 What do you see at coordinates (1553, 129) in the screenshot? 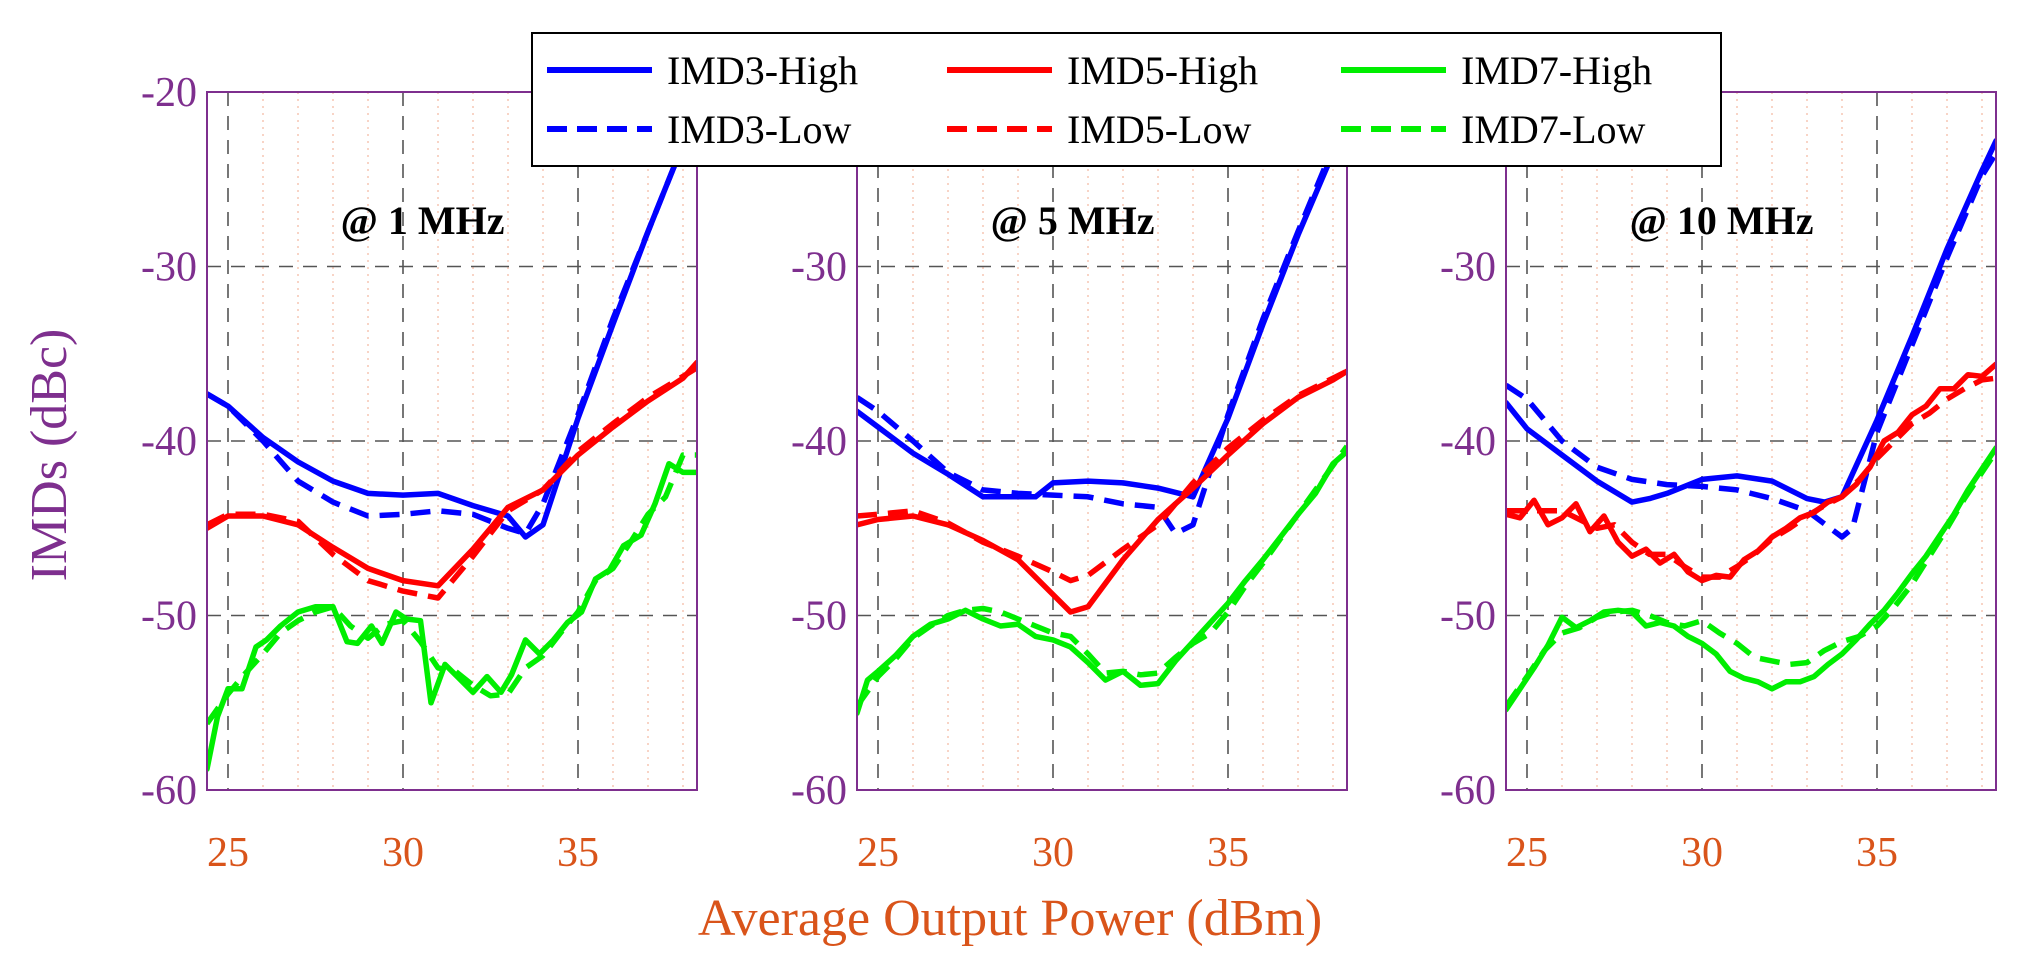
I see `legend-label-imd7-low: IMD7-Low` at bounding box center [1553, 129].